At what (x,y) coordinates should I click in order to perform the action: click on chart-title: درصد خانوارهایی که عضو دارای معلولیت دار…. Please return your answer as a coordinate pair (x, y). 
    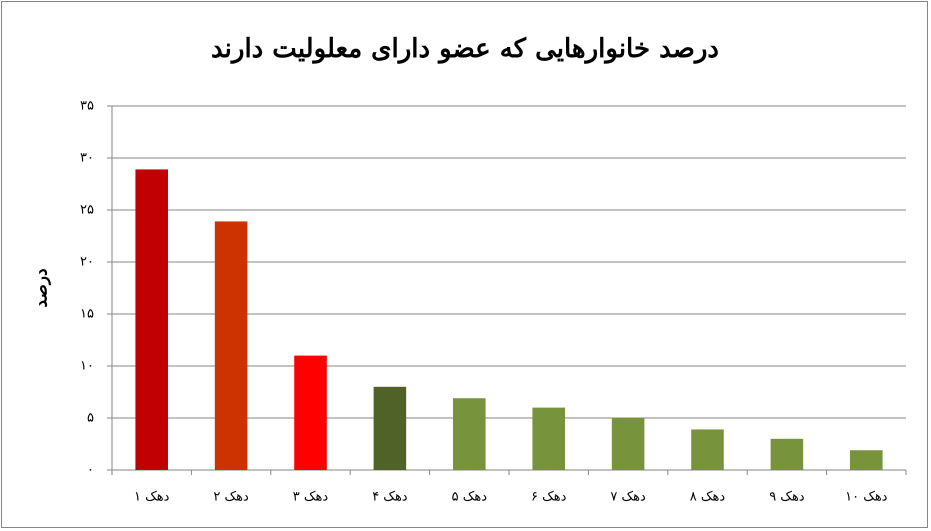
    Looking at the image, I should click on (465, 49).